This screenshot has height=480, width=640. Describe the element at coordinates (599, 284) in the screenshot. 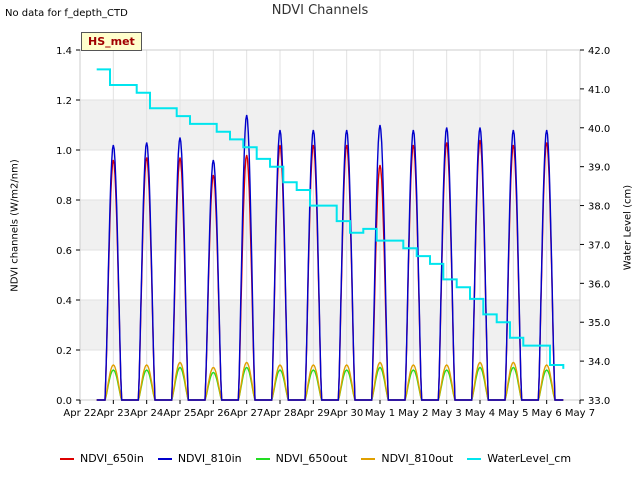

I see `y2-tick-label: 36.0` at that location.